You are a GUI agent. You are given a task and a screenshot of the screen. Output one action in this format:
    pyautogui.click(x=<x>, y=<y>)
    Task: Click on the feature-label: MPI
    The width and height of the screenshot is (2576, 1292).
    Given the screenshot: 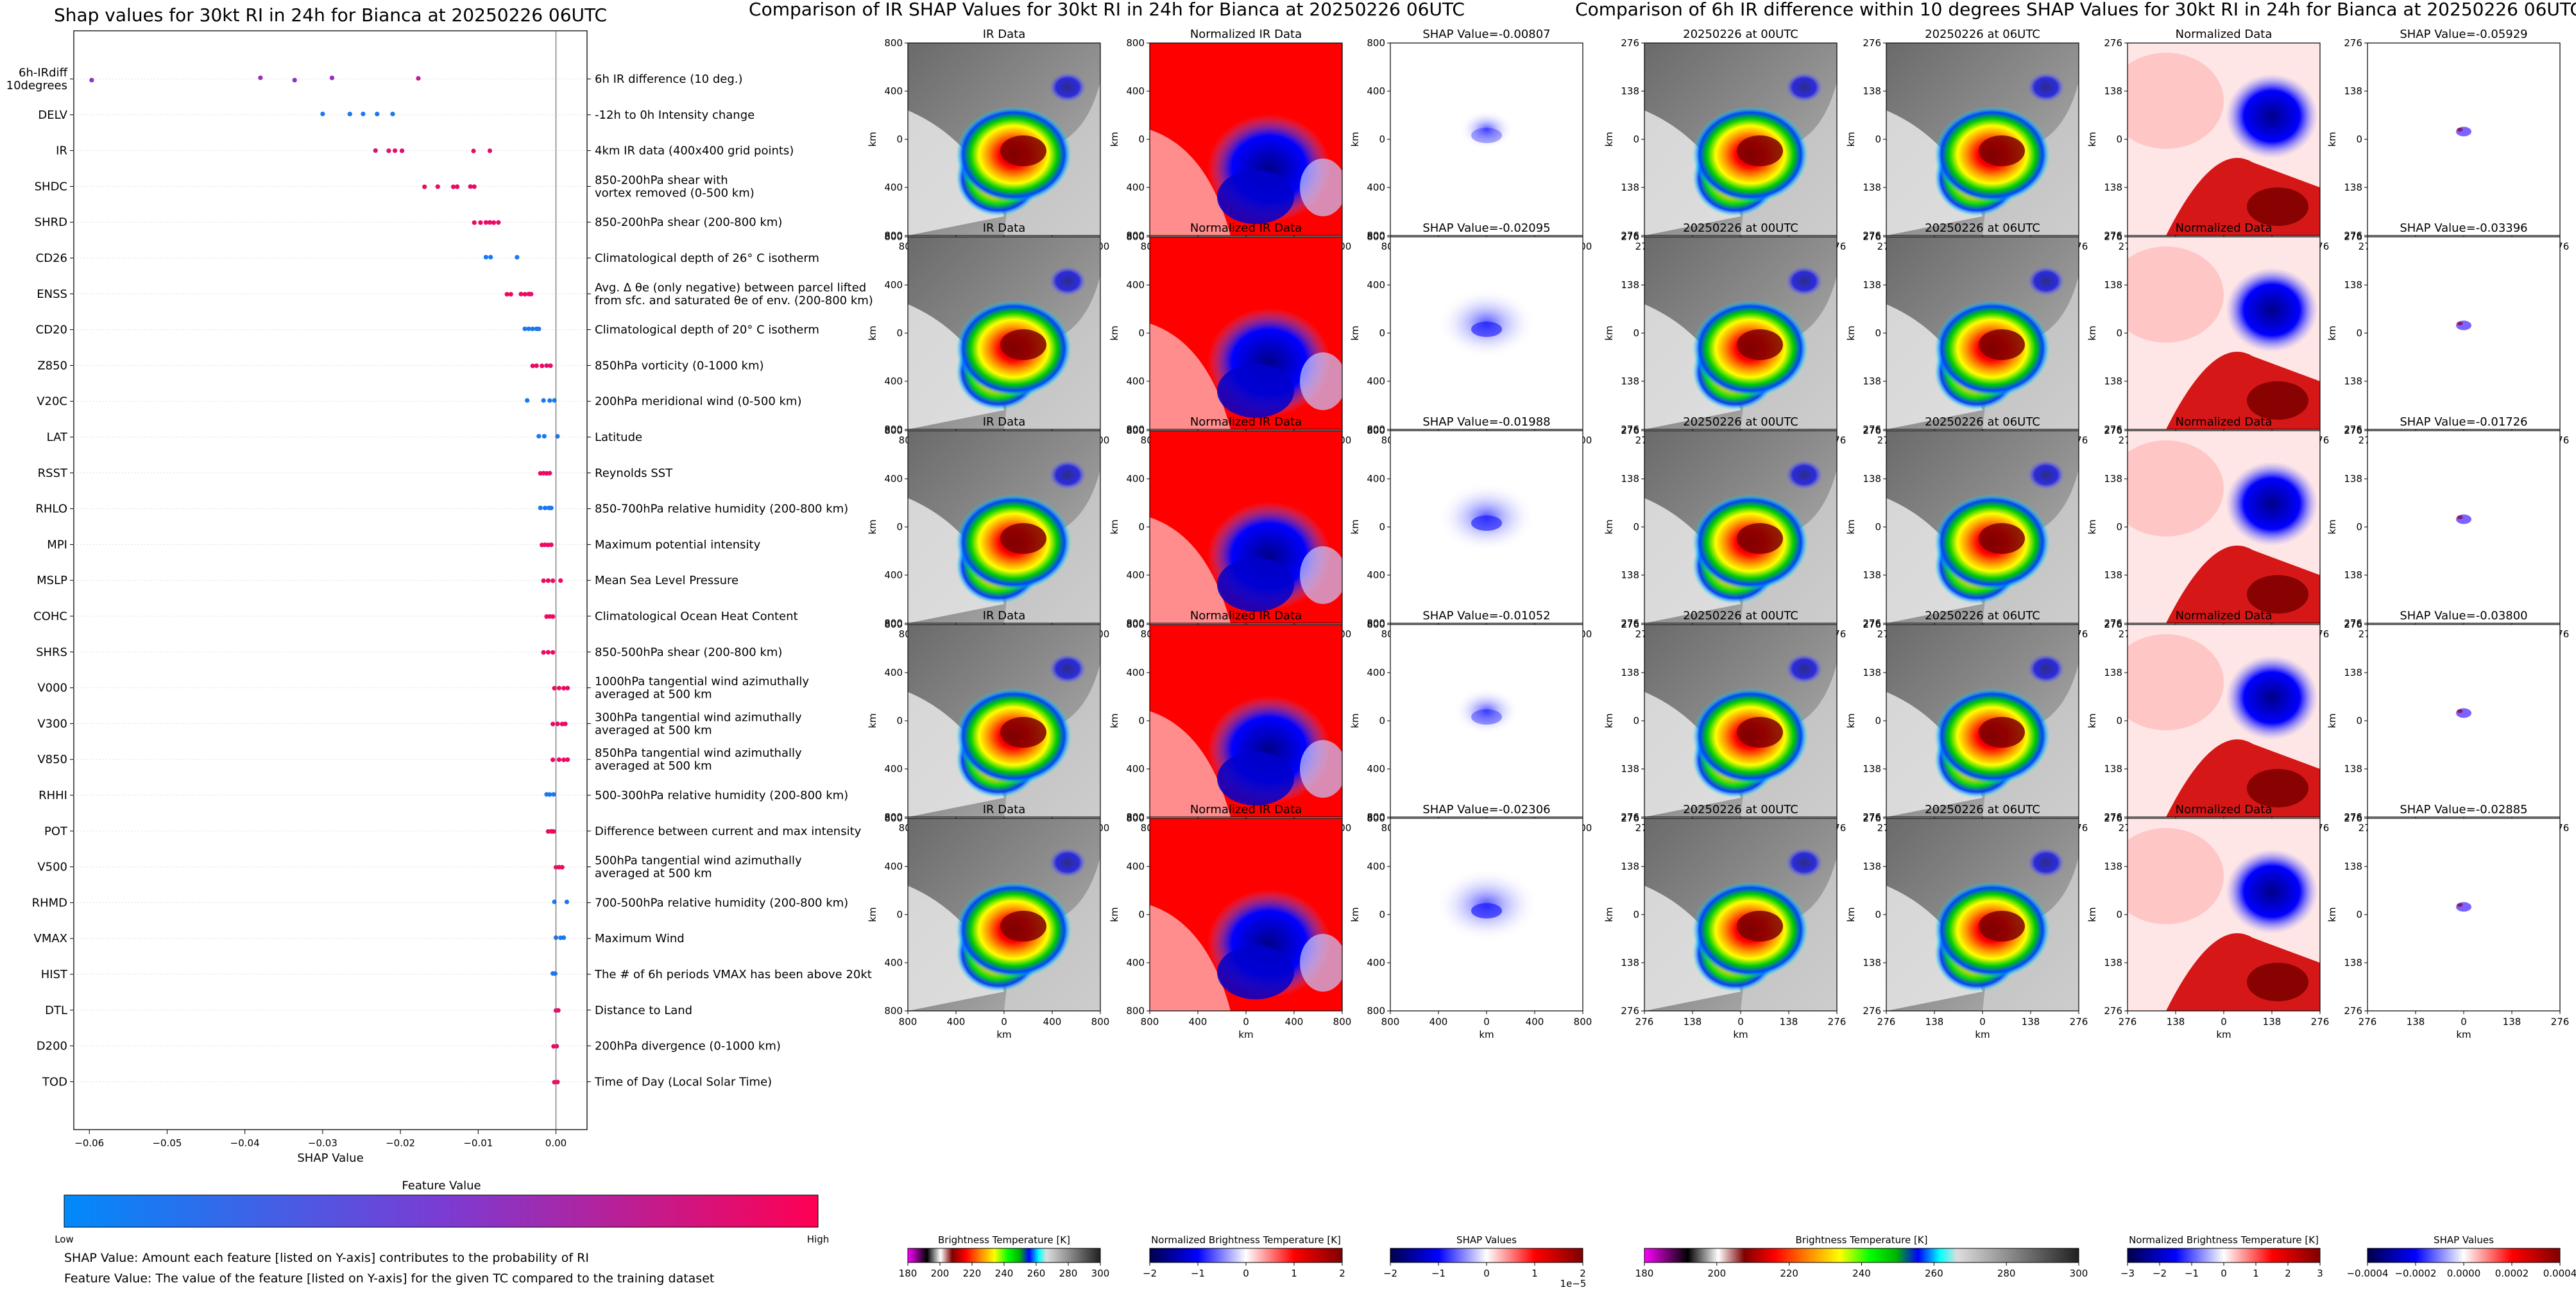 What is the action you would take?
    pyautogui.click(x=57, y=544)
    